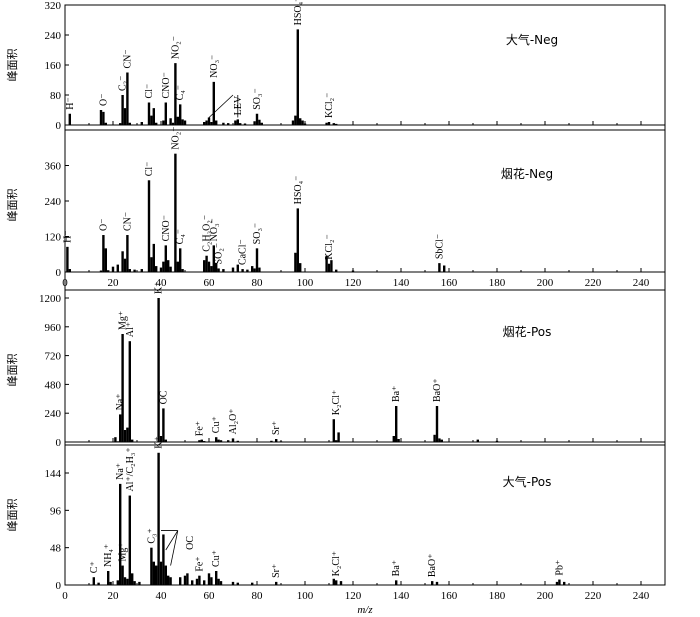 This screenshot has width=700, height=617. What do you see at coordinates (641, 283) in the screenshot?
I see `x-tick-label: 240` at bounding box center [641, 283].